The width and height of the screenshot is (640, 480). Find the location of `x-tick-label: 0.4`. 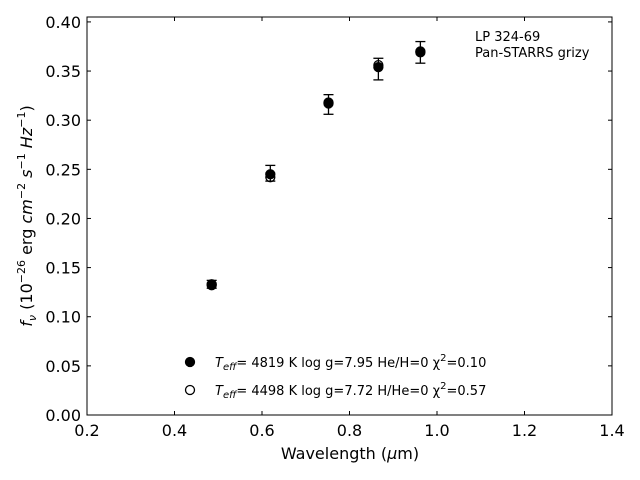

x-tick-label: 0.4 is located at coordinates (174, 430).